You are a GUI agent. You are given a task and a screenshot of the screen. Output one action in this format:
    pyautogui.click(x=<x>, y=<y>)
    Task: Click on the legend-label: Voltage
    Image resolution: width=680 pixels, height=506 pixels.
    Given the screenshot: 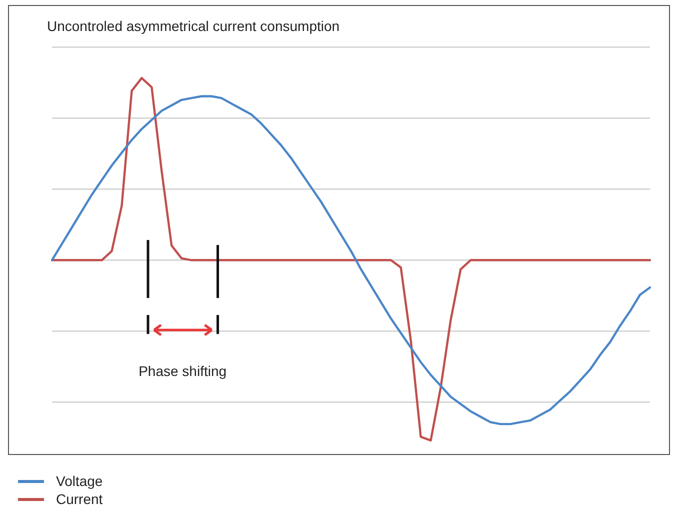 What is the action you would take?
    pyautogui.click(x=79, y=481)
    